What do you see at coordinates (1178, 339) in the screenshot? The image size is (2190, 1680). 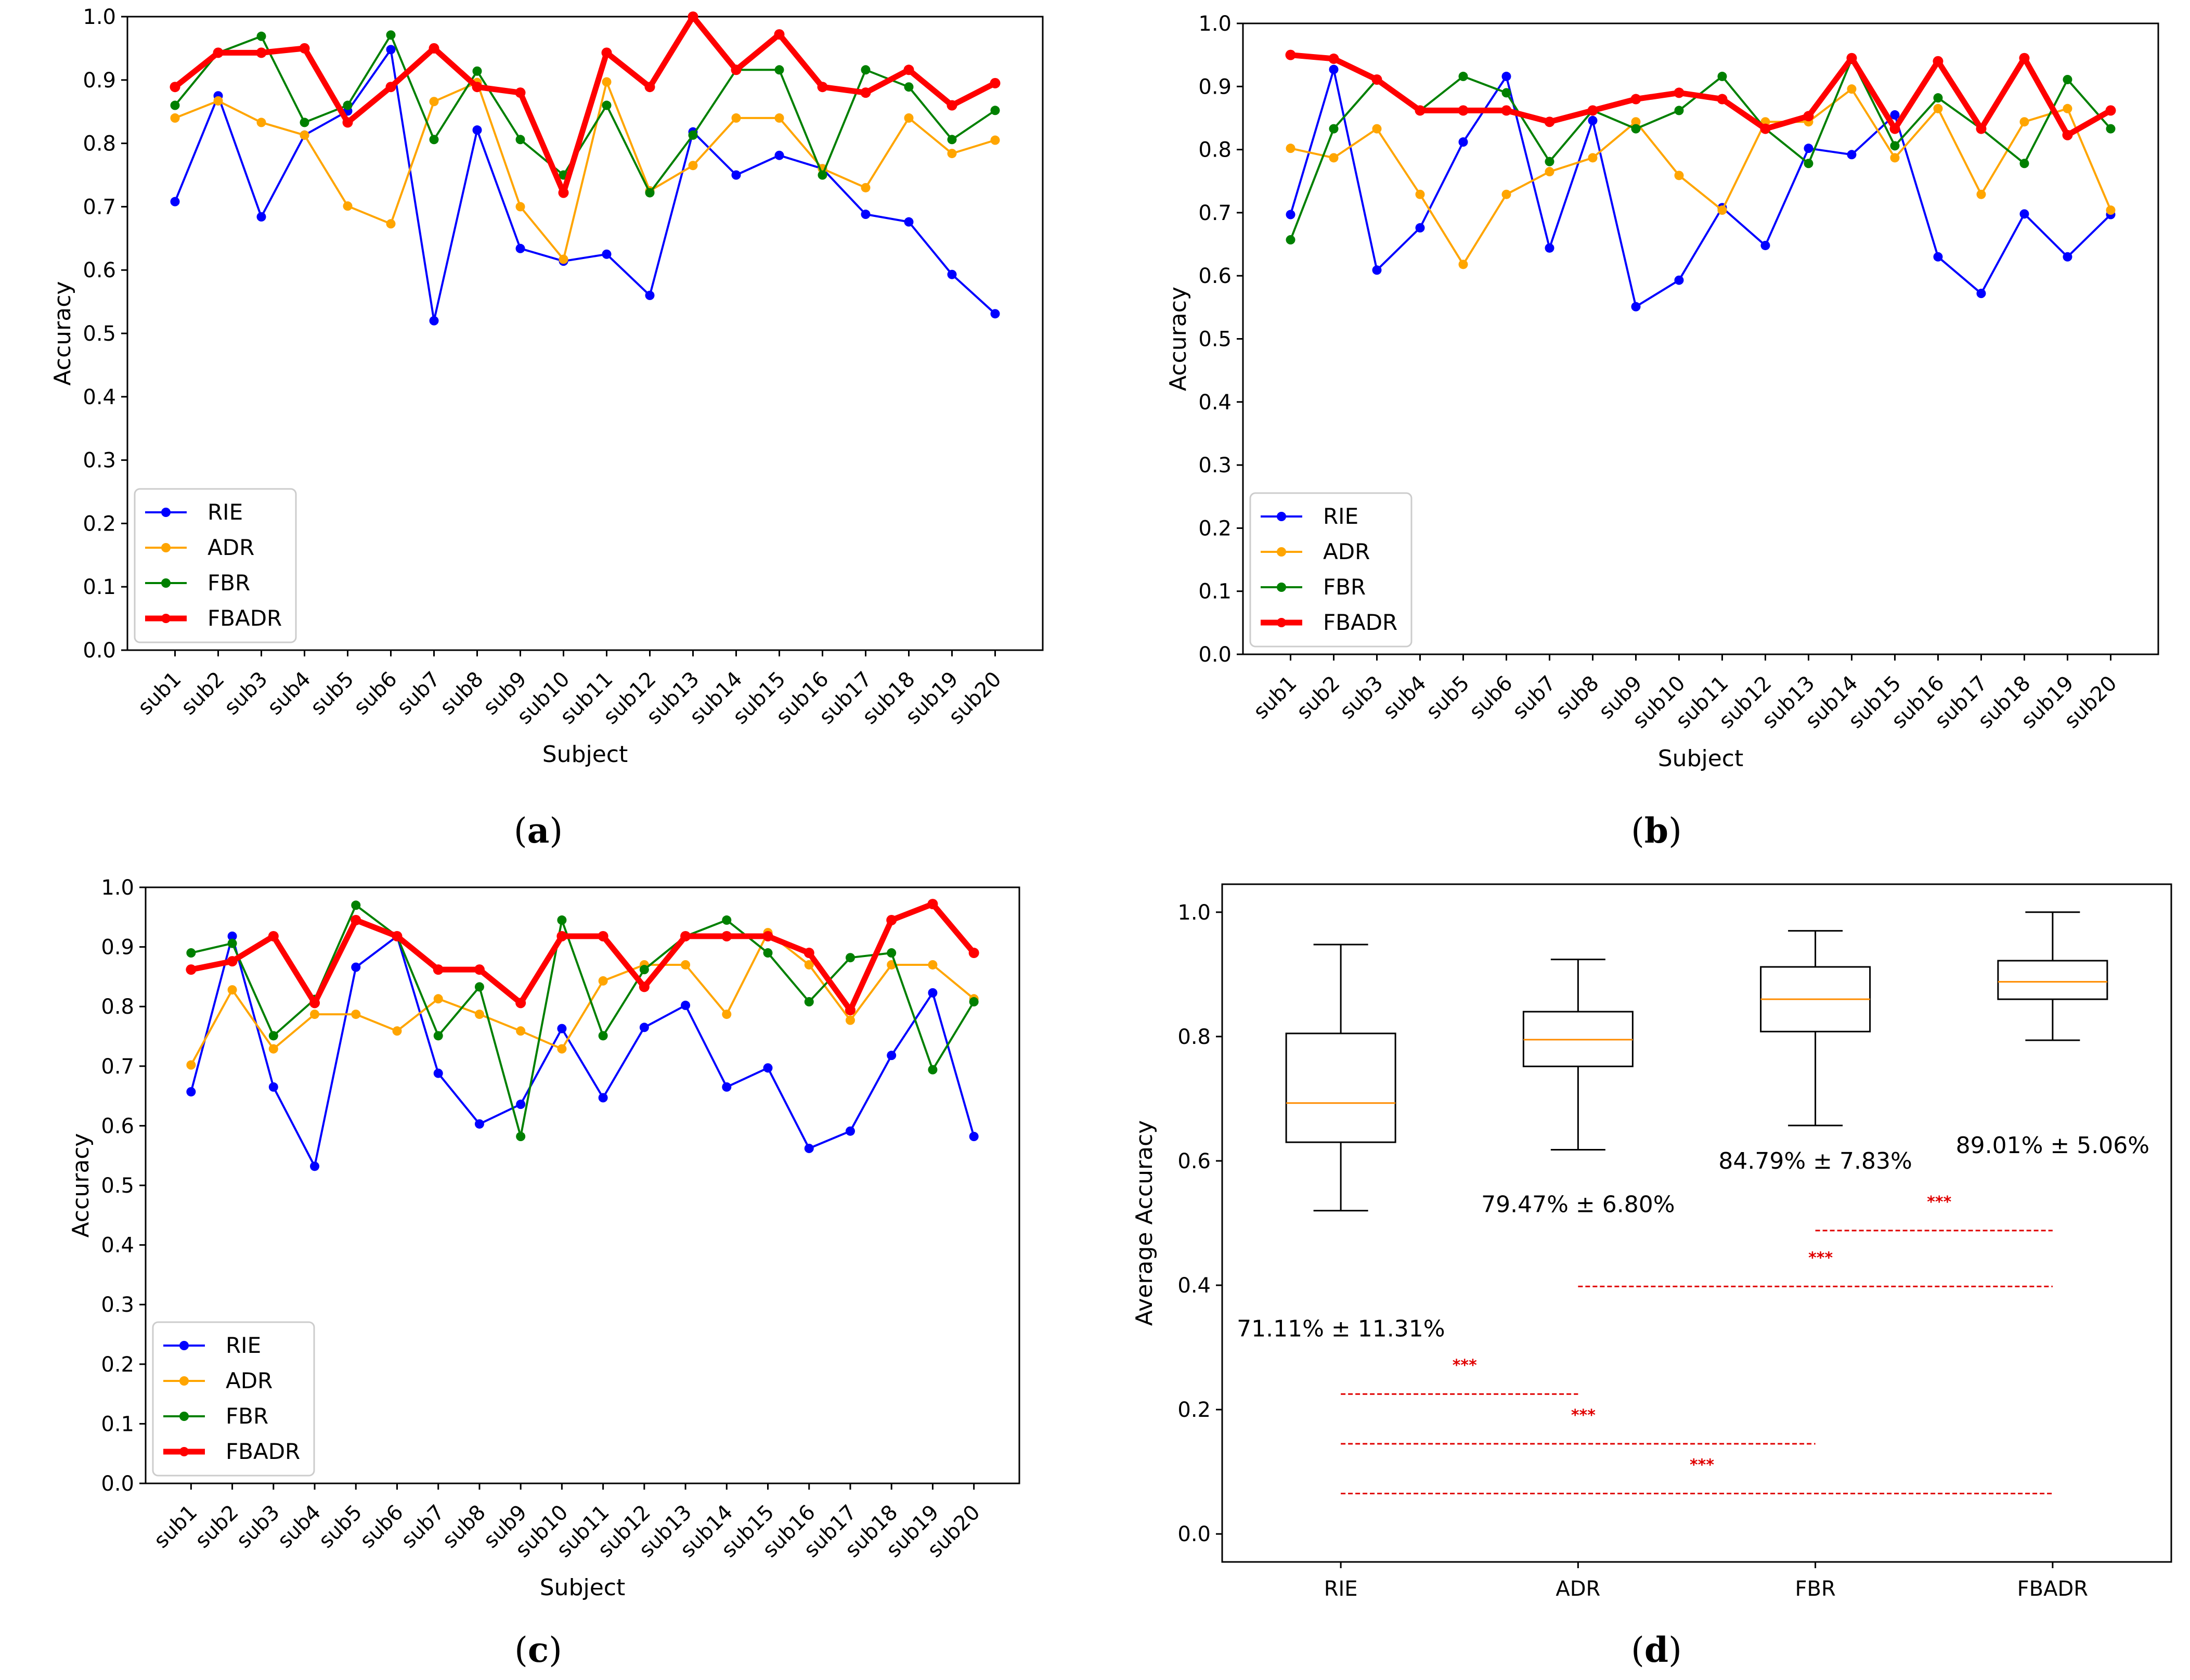 I see `y-axis-label: Accuracy` at bounding box center [1178, 339].